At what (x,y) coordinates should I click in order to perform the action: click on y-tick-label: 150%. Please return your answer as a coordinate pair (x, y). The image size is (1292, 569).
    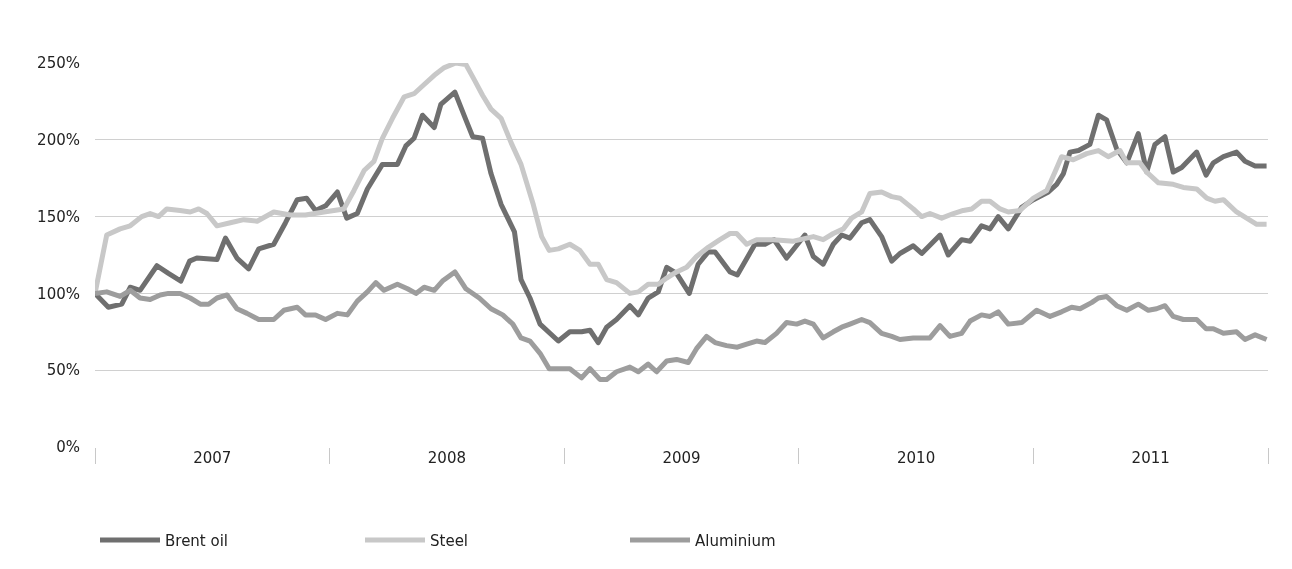
    Looking at the image, I should click on (58, 216).